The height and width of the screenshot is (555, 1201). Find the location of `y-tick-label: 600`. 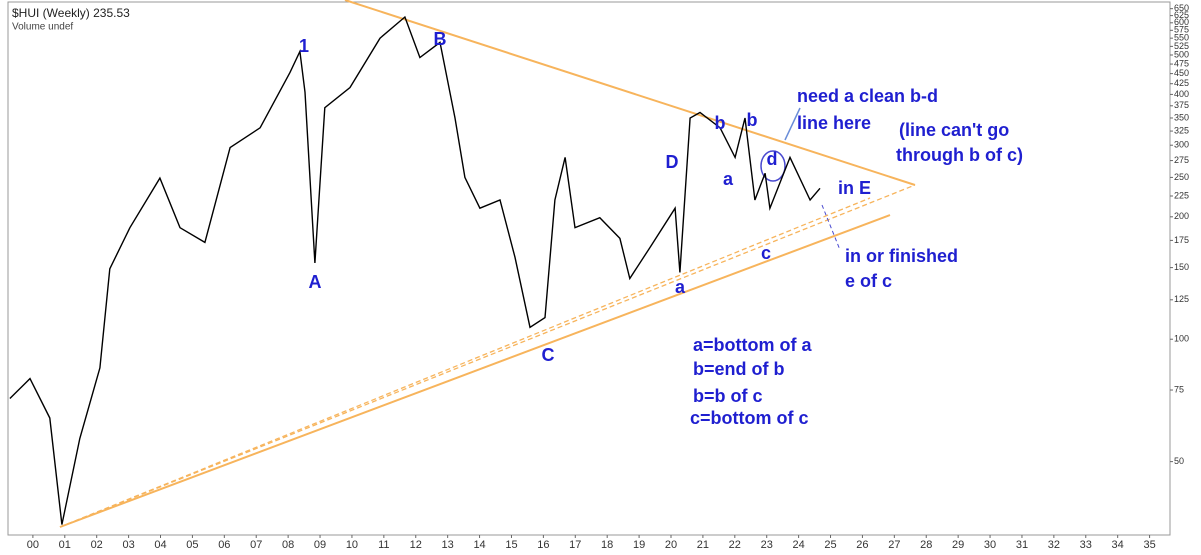

y-tick-label: 600 is located at coordinates (1181, 22).